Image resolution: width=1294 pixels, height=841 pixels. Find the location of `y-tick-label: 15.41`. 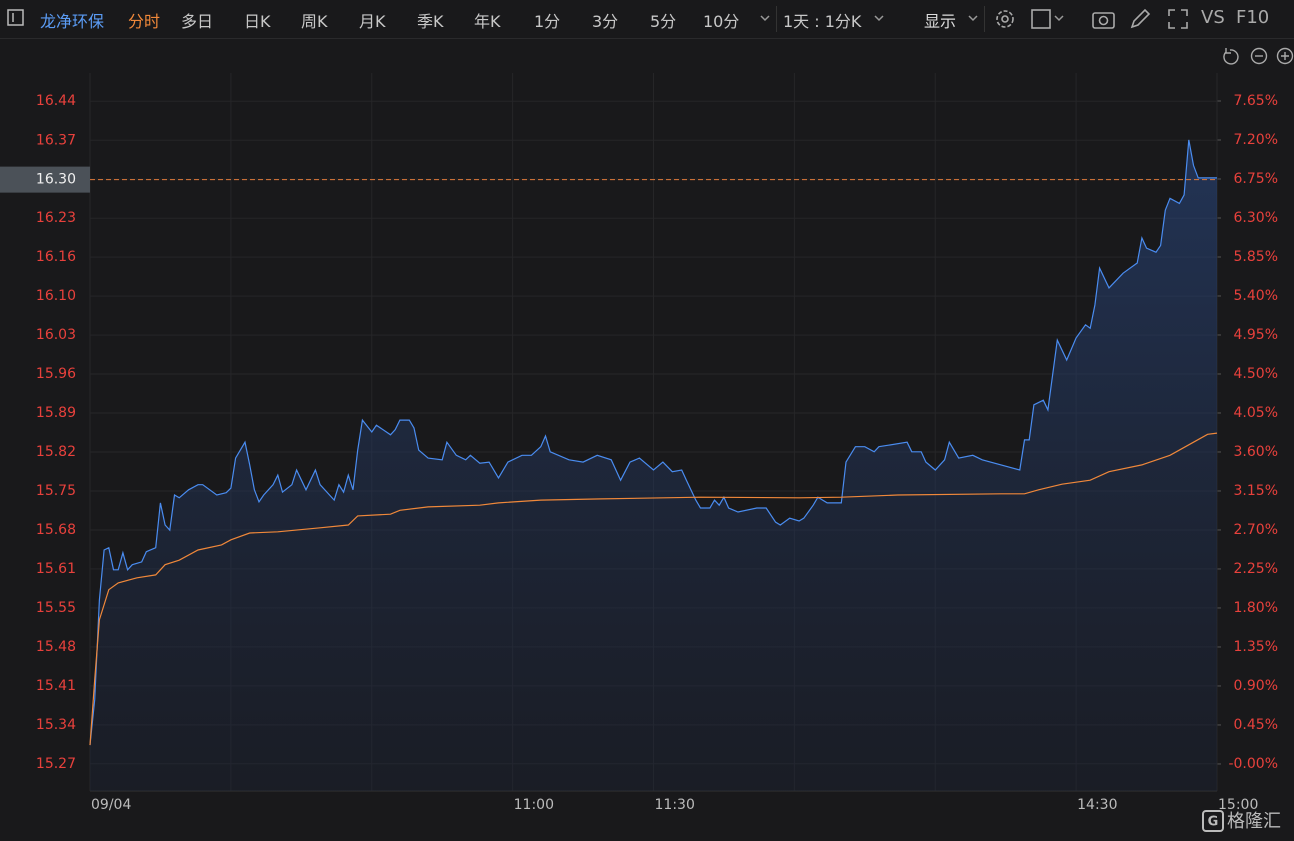

y-tick-label: 15.41 is located at coordinates (56, 686).